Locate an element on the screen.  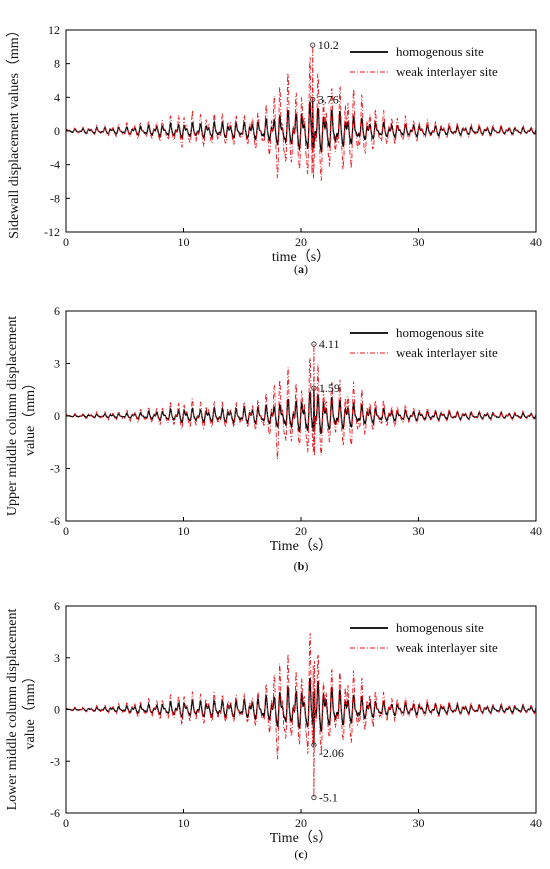
peak-label-weak: 10.2 is located at coordinates (328, 45).